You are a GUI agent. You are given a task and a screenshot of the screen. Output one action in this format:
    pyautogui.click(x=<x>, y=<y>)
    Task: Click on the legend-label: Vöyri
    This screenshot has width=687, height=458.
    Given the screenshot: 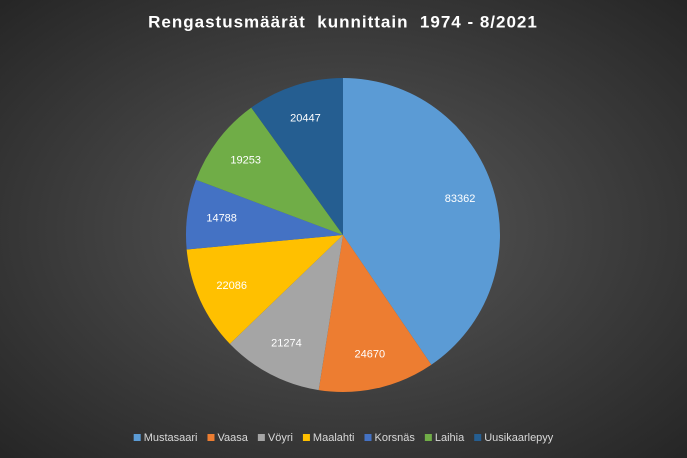 What is the action you would take?
    pyautogui.click(x=280, y=438)
    